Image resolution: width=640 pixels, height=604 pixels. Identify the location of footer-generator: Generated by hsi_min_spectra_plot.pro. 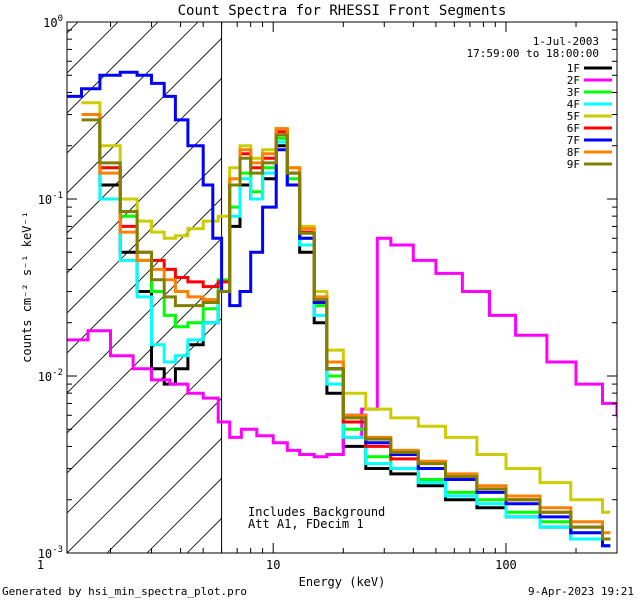
(124, 591).